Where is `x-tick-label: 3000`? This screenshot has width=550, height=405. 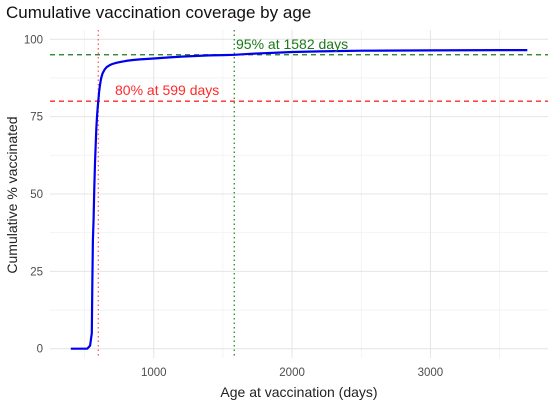 x-tick-label: 3000 is located at coordinates (431, 373).